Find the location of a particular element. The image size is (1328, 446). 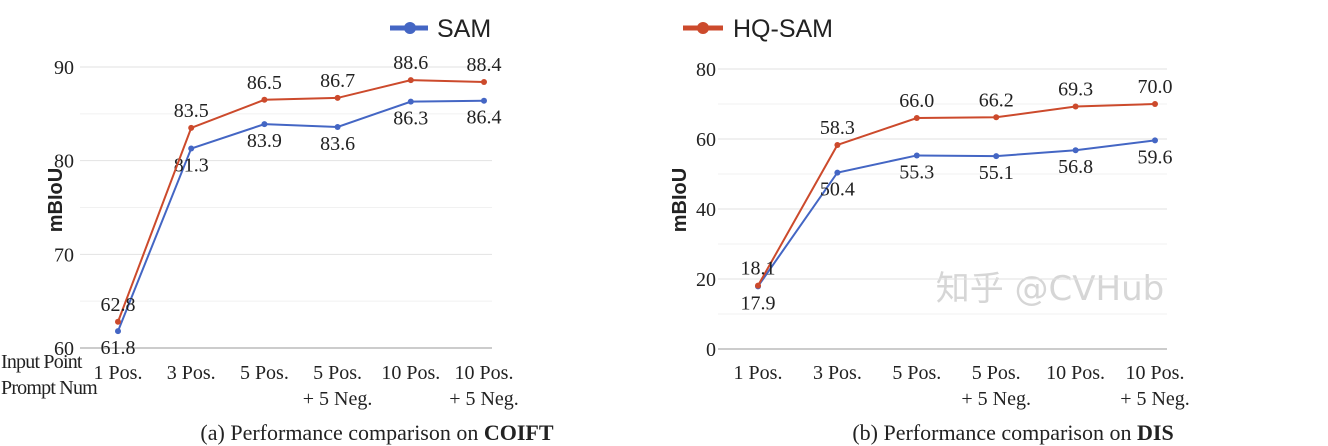

data-label-hq-sam: 66.2 is located at coordinates (996, 100).